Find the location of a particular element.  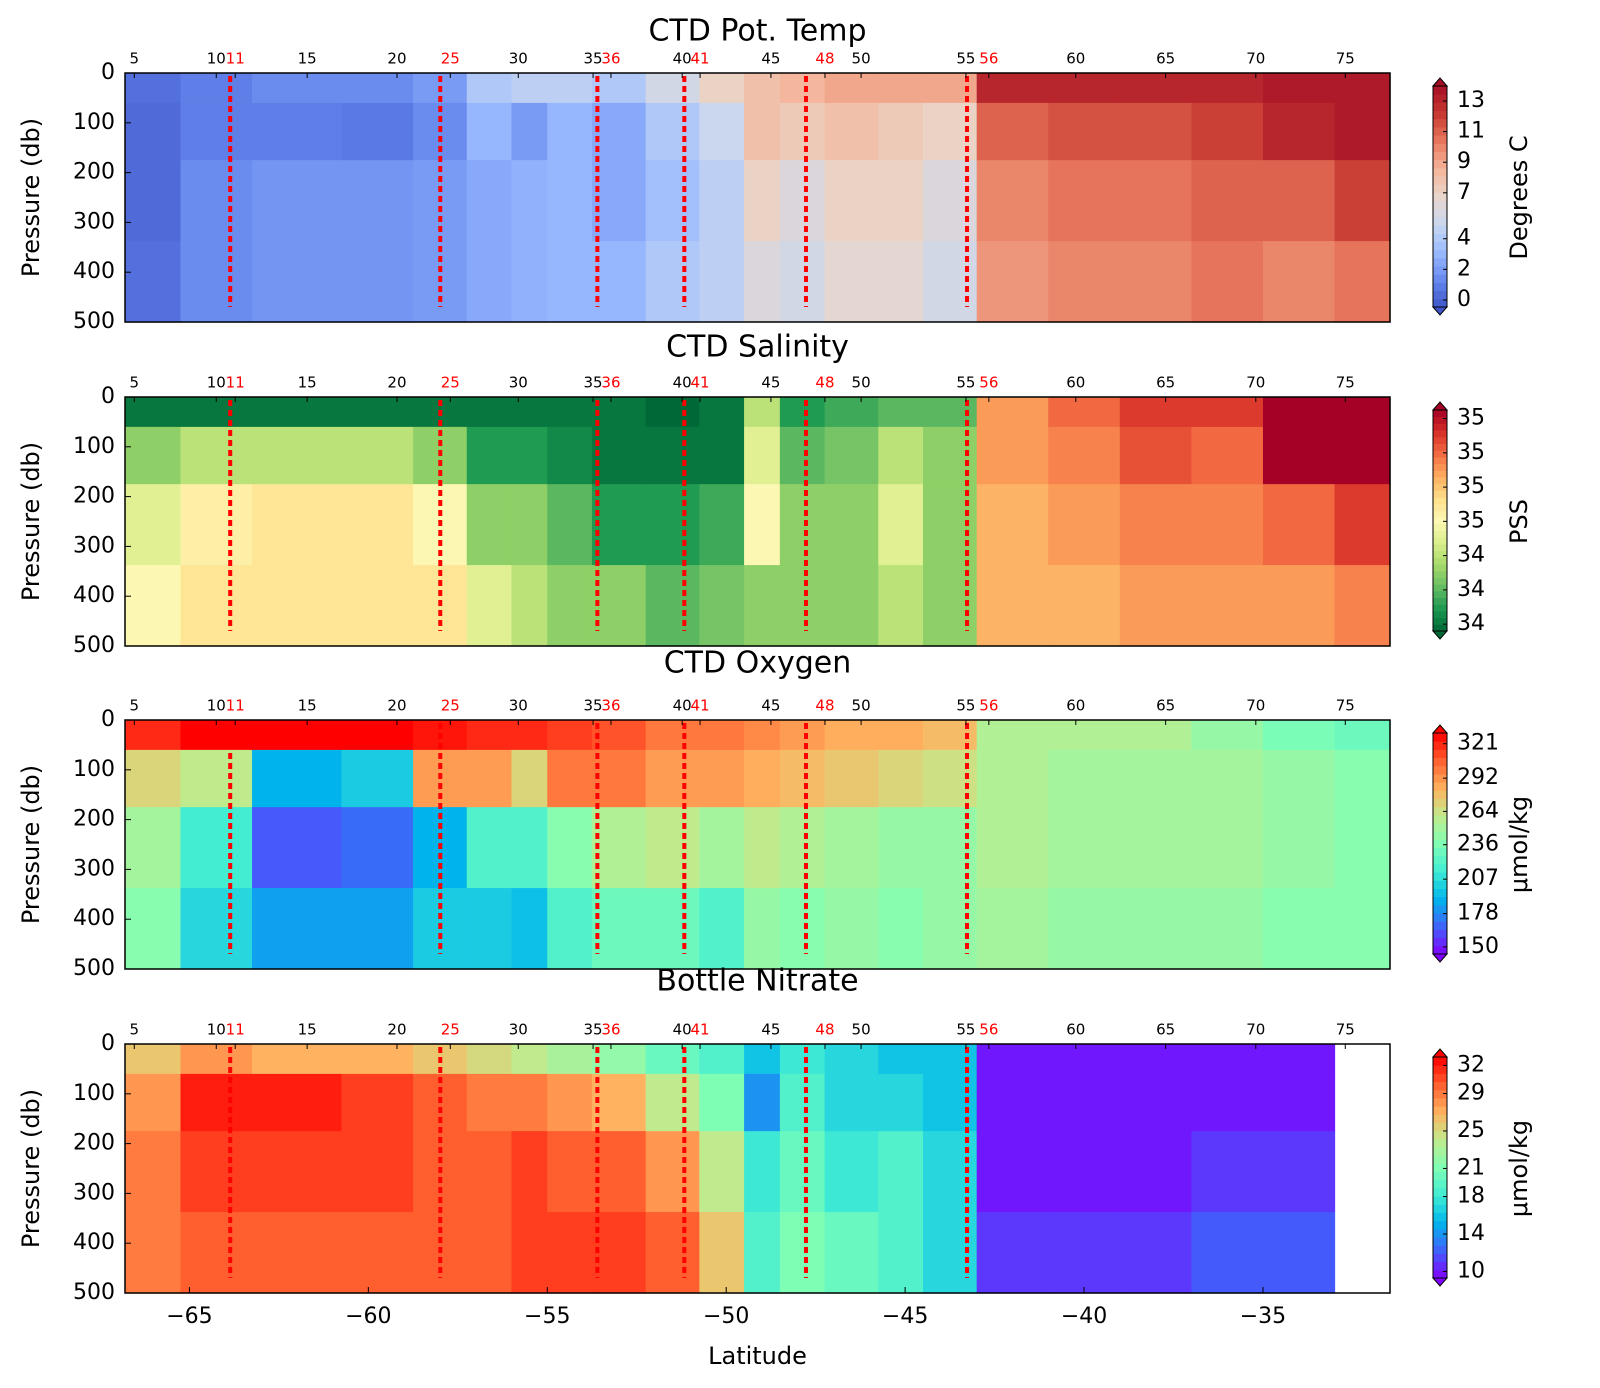

station-label: 35 is located at coordinates (593, 383).